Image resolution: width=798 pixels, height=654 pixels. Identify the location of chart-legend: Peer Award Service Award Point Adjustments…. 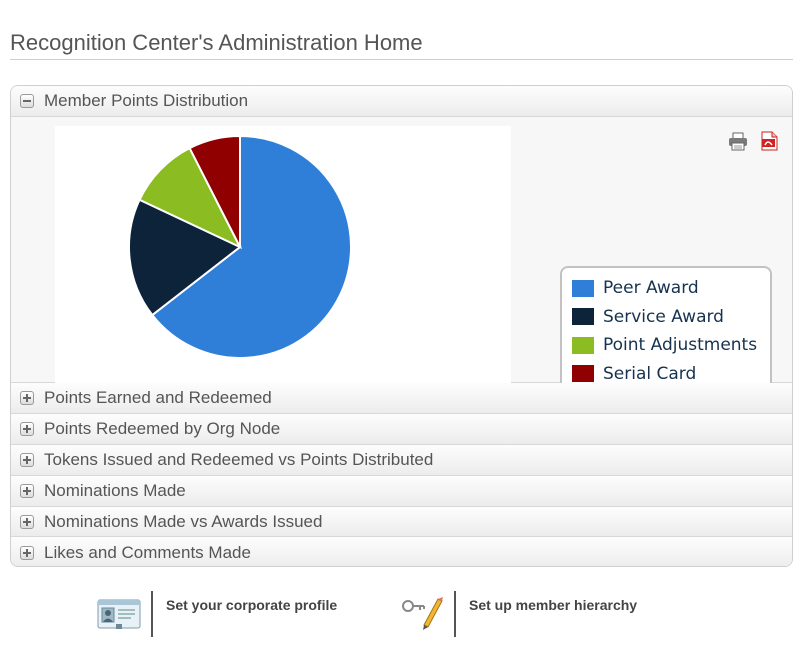
(666, 330).